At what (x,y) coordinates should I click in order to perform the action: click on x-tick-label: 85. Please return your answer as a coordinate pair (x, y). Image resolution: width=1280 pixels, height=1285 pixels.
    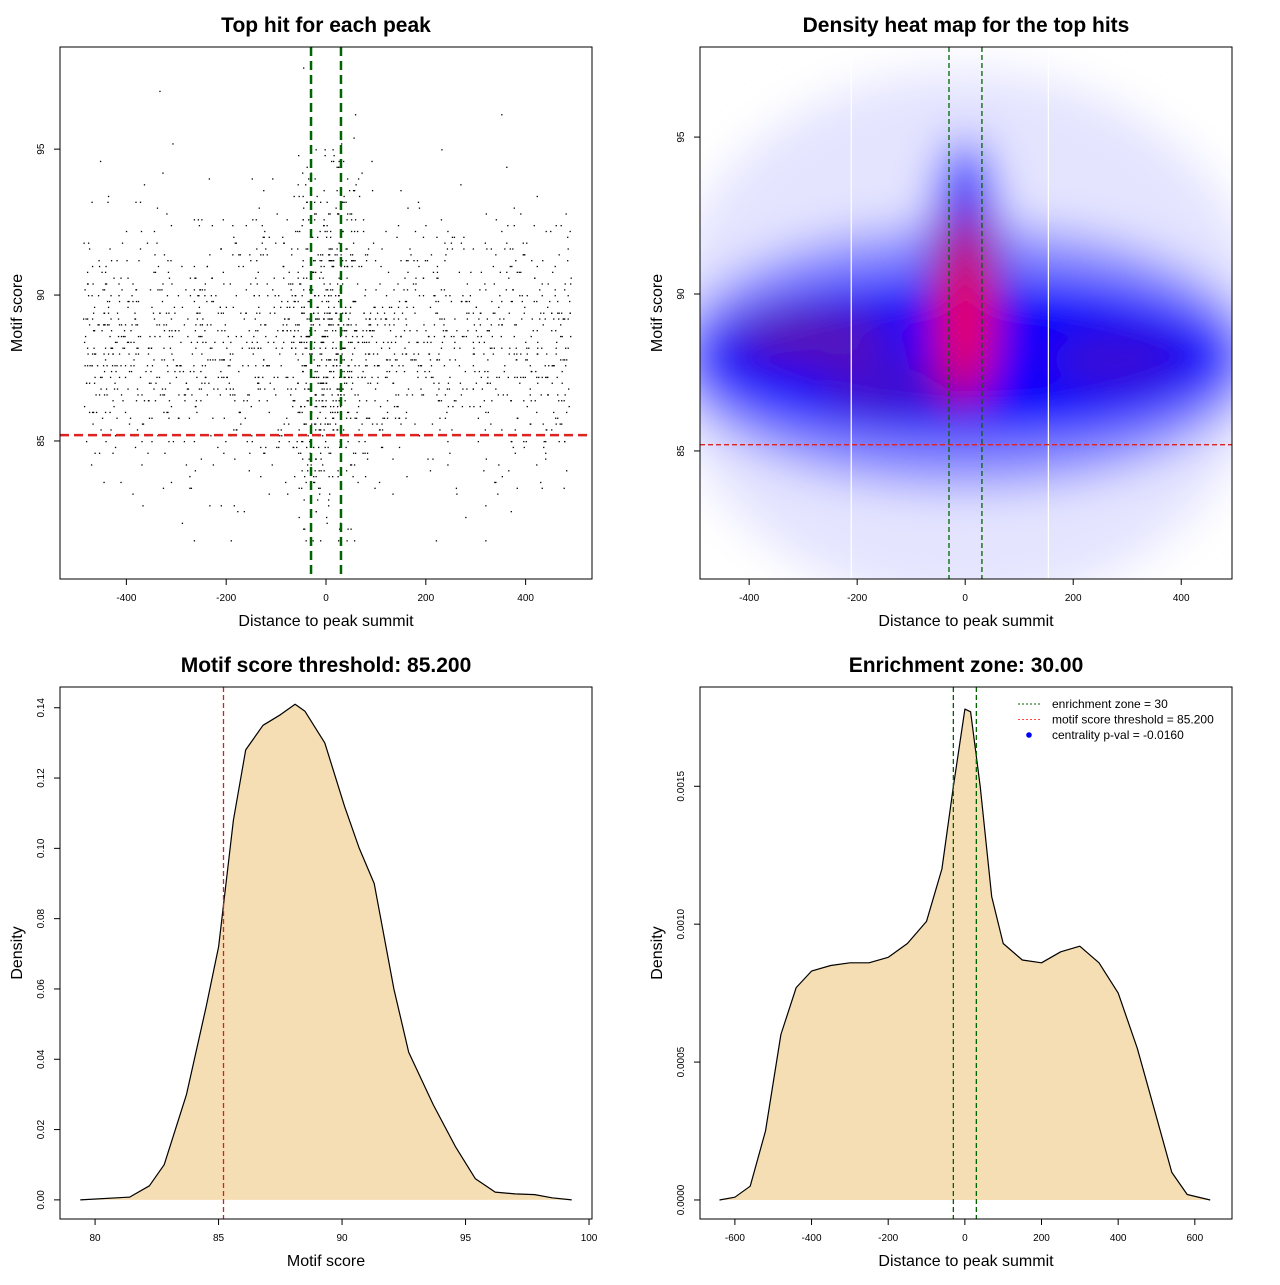
    Looking at the image, I should click on (219, 1238).